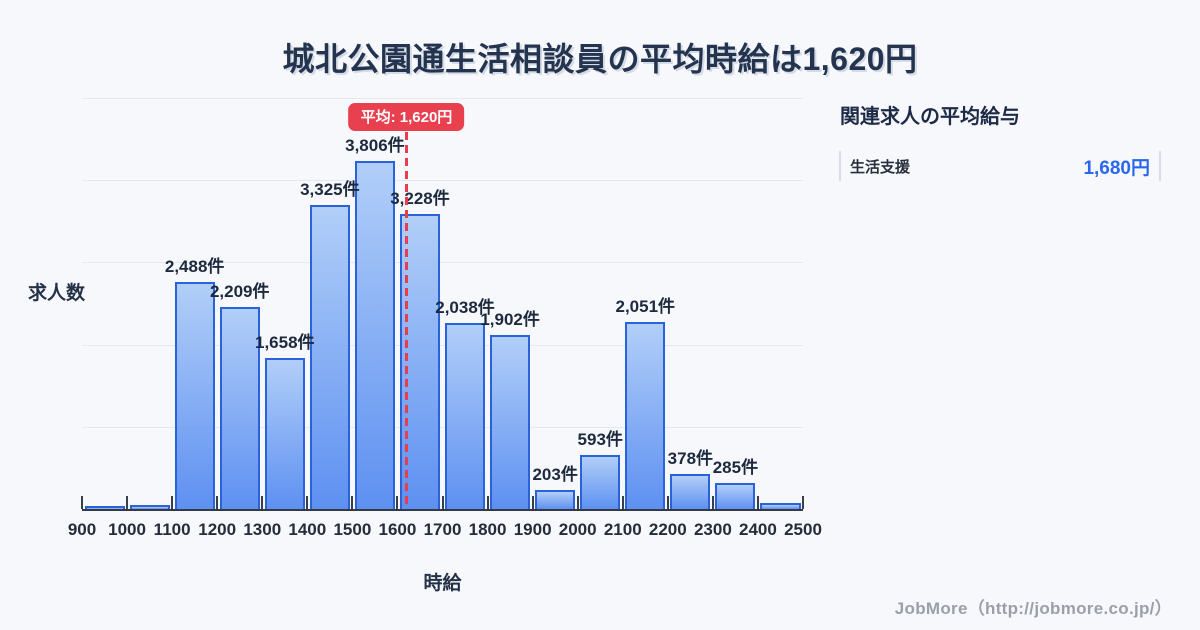  What do you see at coordinates (667, 529) in the screenshot?
I see `x-tick-label: 2200` at bounding box center [667, 529].